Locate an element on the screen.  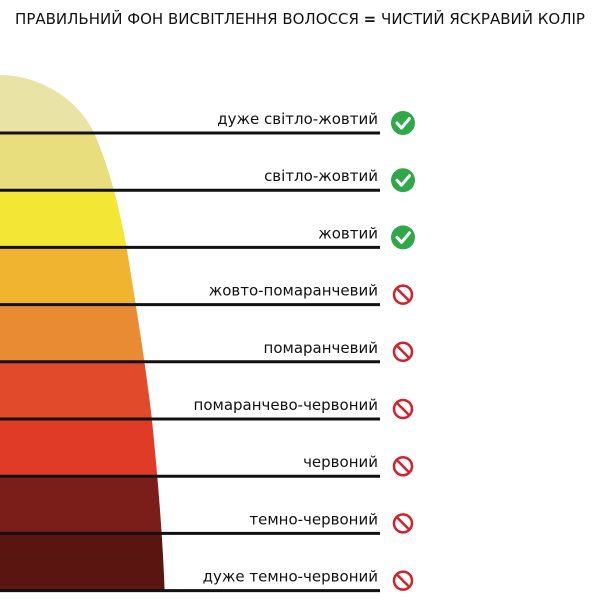
level-label: темно-червоний is located at coordinates (313, 519).